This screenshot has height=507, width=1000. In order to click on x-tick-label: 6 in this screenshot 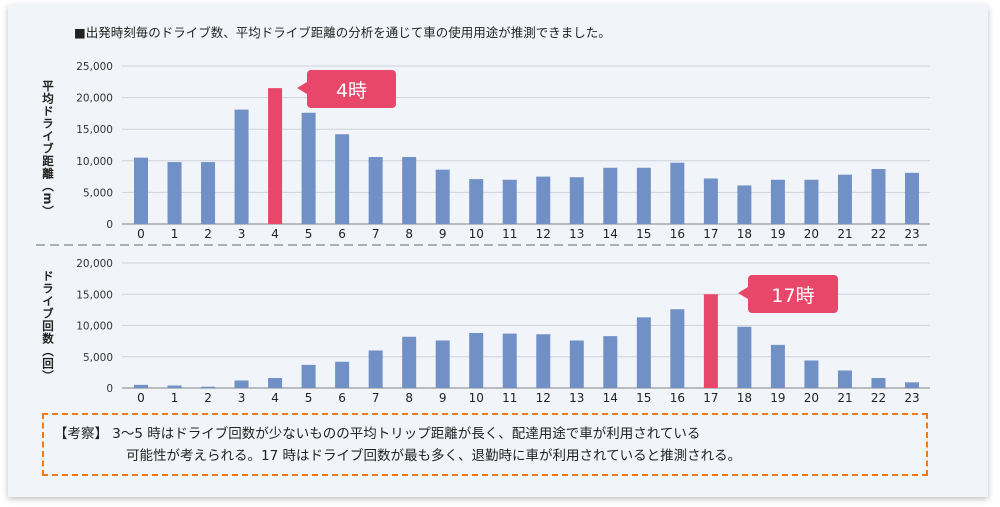, I will do `click(342, 234)`.